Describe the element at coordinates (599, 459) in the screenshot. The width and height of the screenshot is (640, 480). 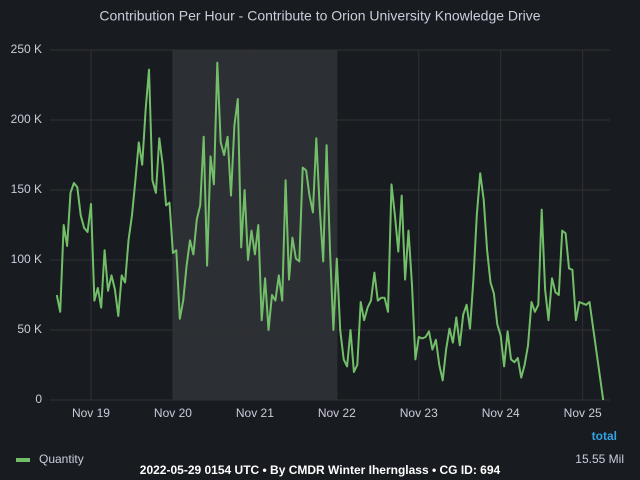
I see `legend-total: 15.55 Mil` at that location.